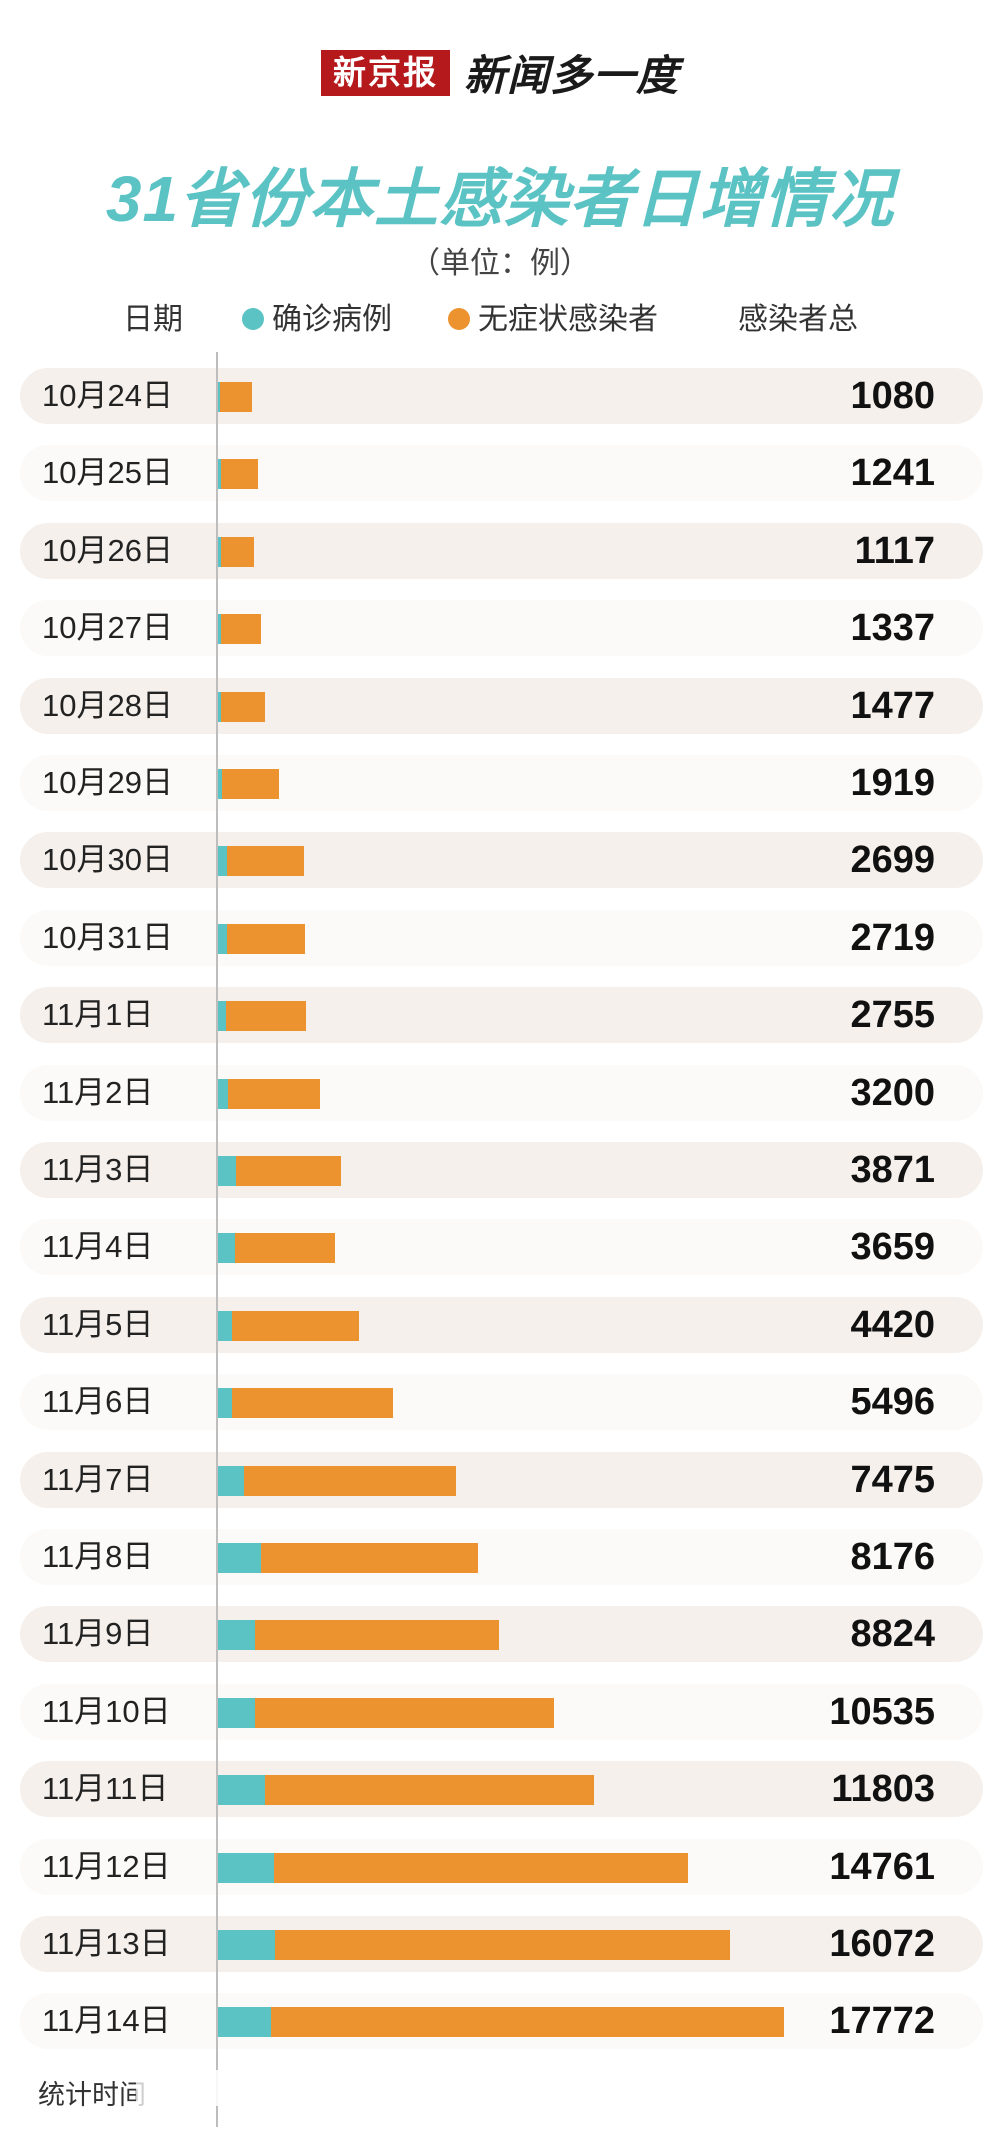 The image size is (1000, 2149). Describe the element at coordinates (500, 263) in the screenshot. I see `chart-unit: （单位：例）` at that location.